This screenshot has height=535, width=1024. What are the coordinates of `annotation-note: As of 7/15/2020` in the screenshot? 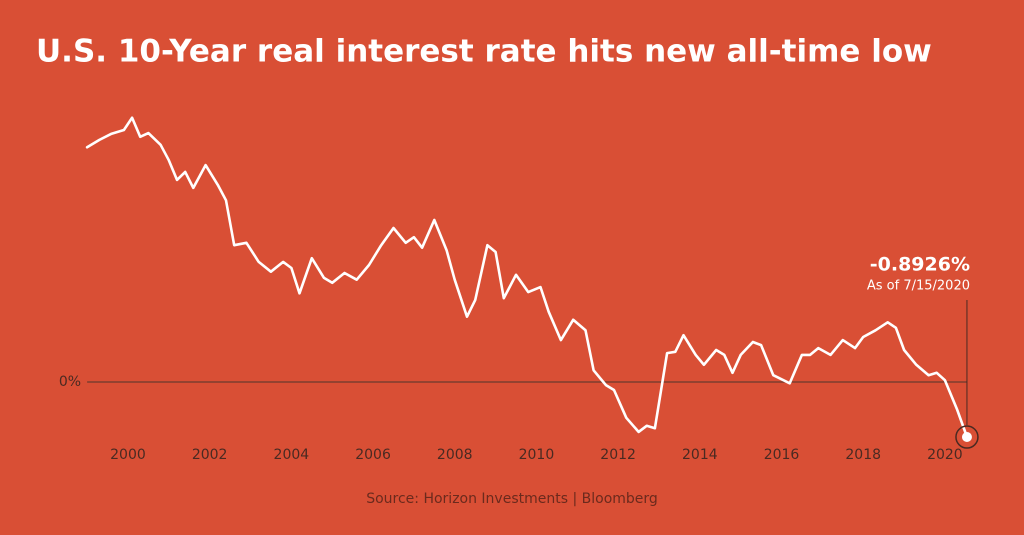 It's located at (918, 286).